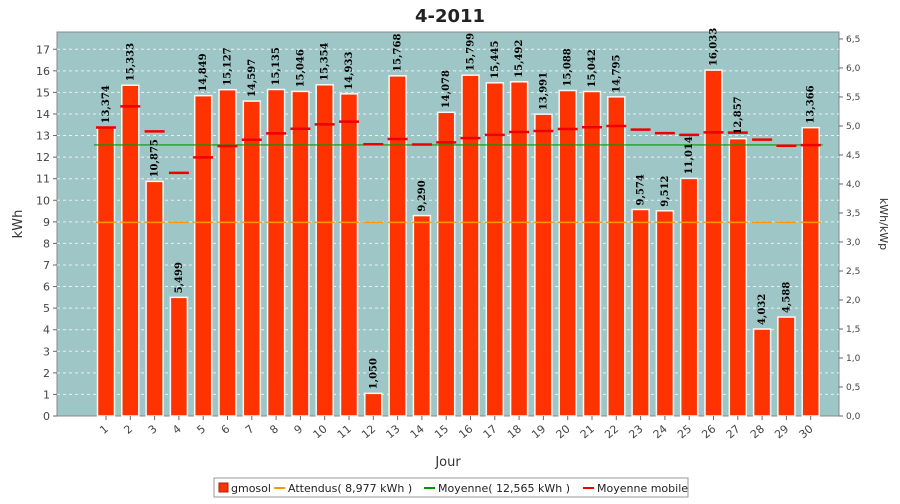  Describe the element at coordinates (616, 74) in the screenshot. I see `bar-data-label: 14,795` at that location.